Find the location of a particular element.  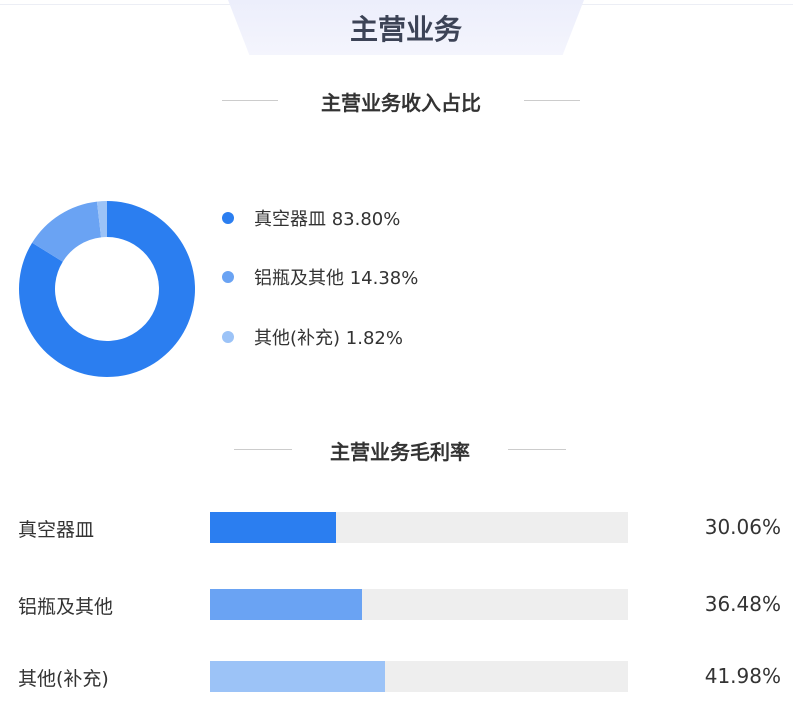

donut-chart-title: 主营业务收入占比 is located at coordinates (401, 103).